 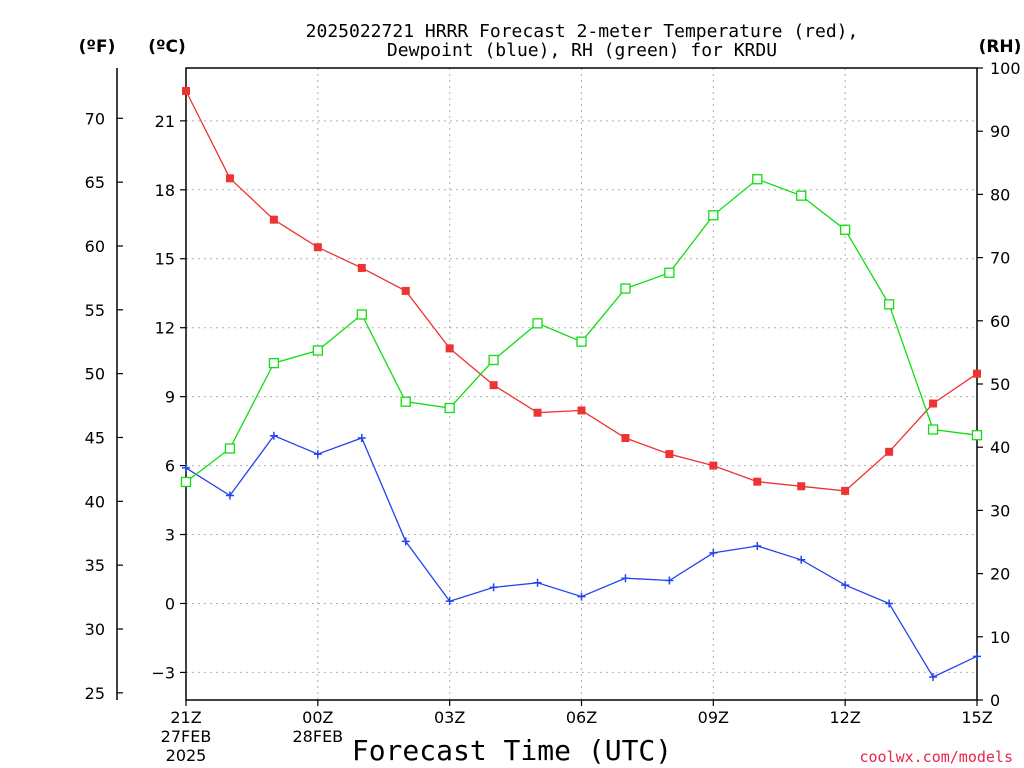 I want to click on x-tick-year-label: 2025, so click(x=186, y=755).